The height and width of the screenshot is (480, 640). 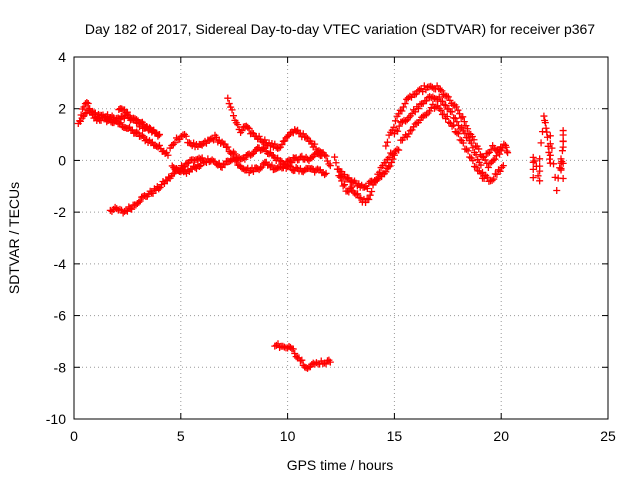 What do you see at coordinates (340, 465) in the screenshot?
I see `x-axis-label: GPS time / hours` at bounding box center [340, 465].